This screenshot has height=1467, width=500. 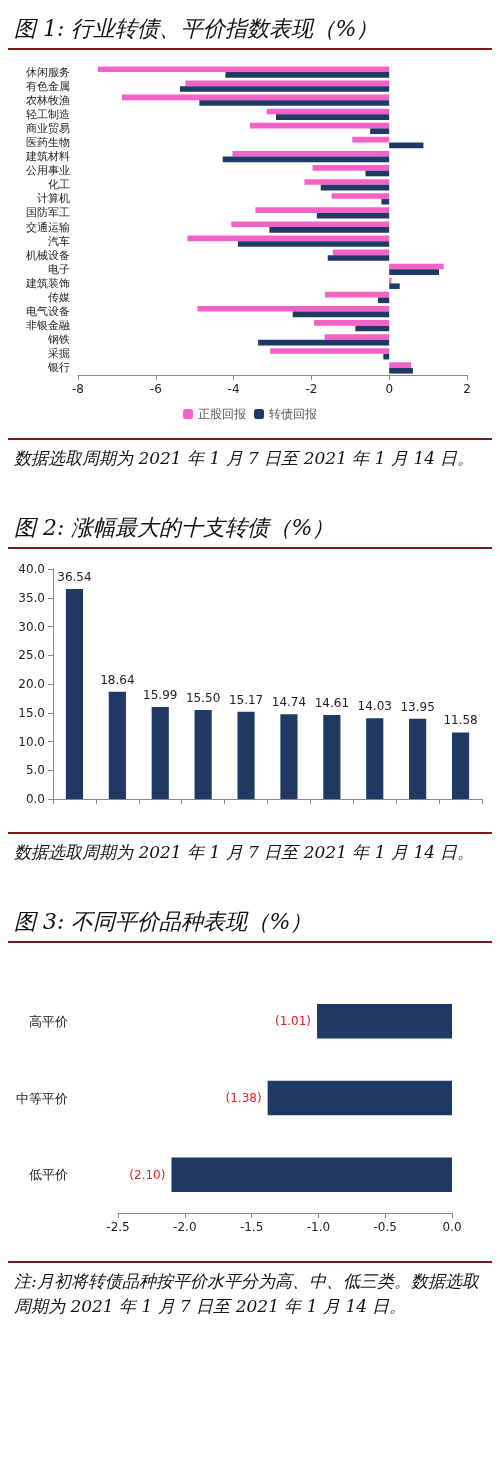 What do you see at coordinates (59, 241) in the screenshot?
I see `y-tick-label: 汽车` at bounding box center [59, 241].